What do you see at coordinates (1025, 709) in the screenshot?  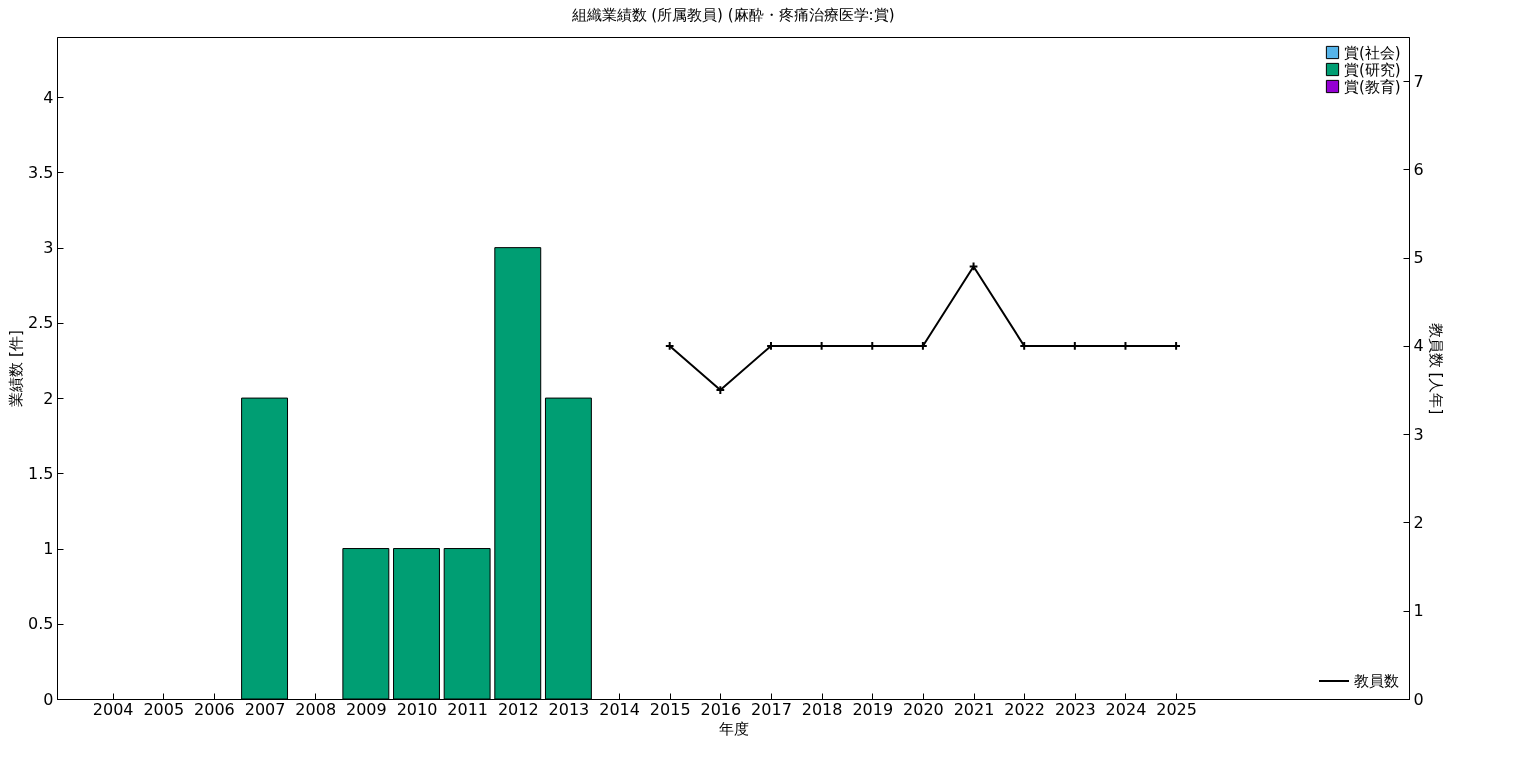 I see `x-tick-label: 2022` at bounding box center [1025, 709].